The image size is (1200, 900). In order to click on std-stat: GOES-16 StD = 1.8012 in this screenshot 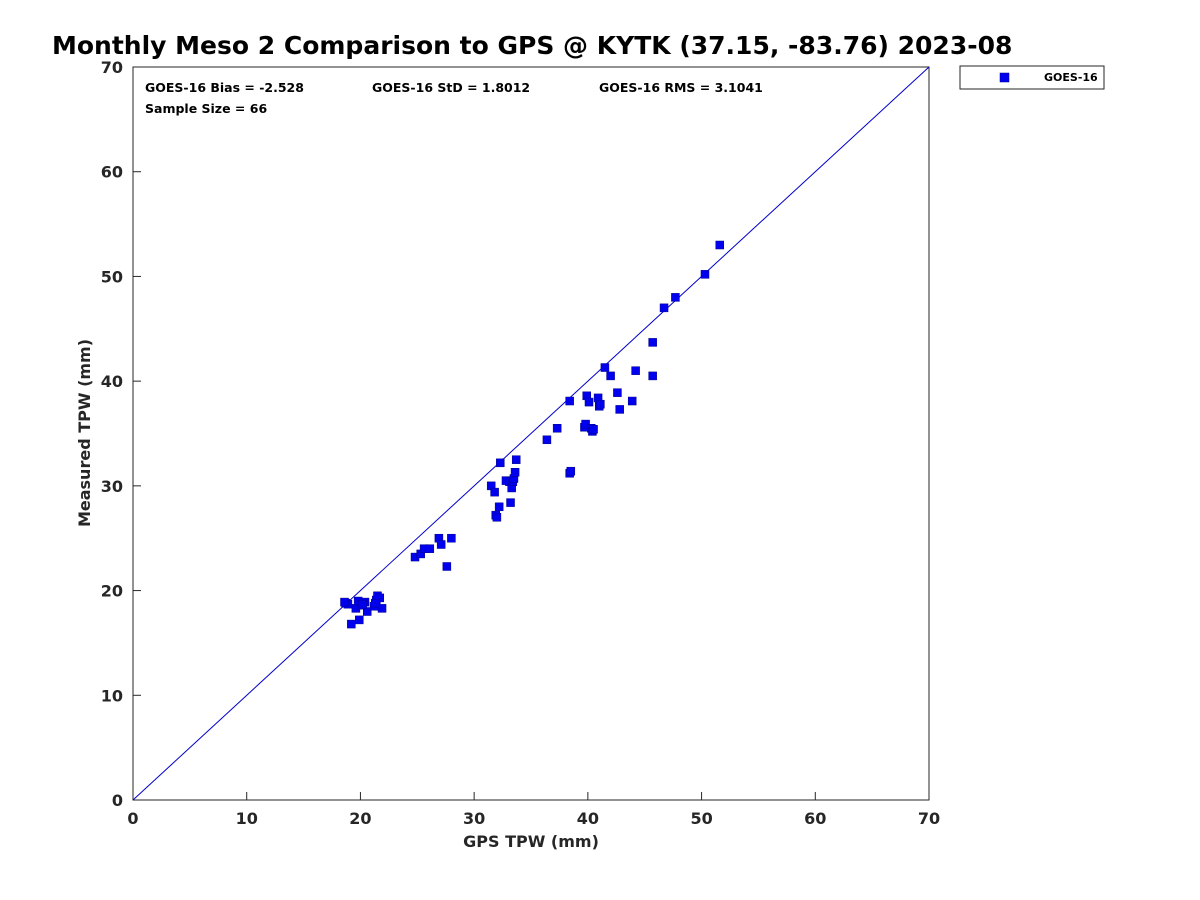, I will do `click(451, 87)`.